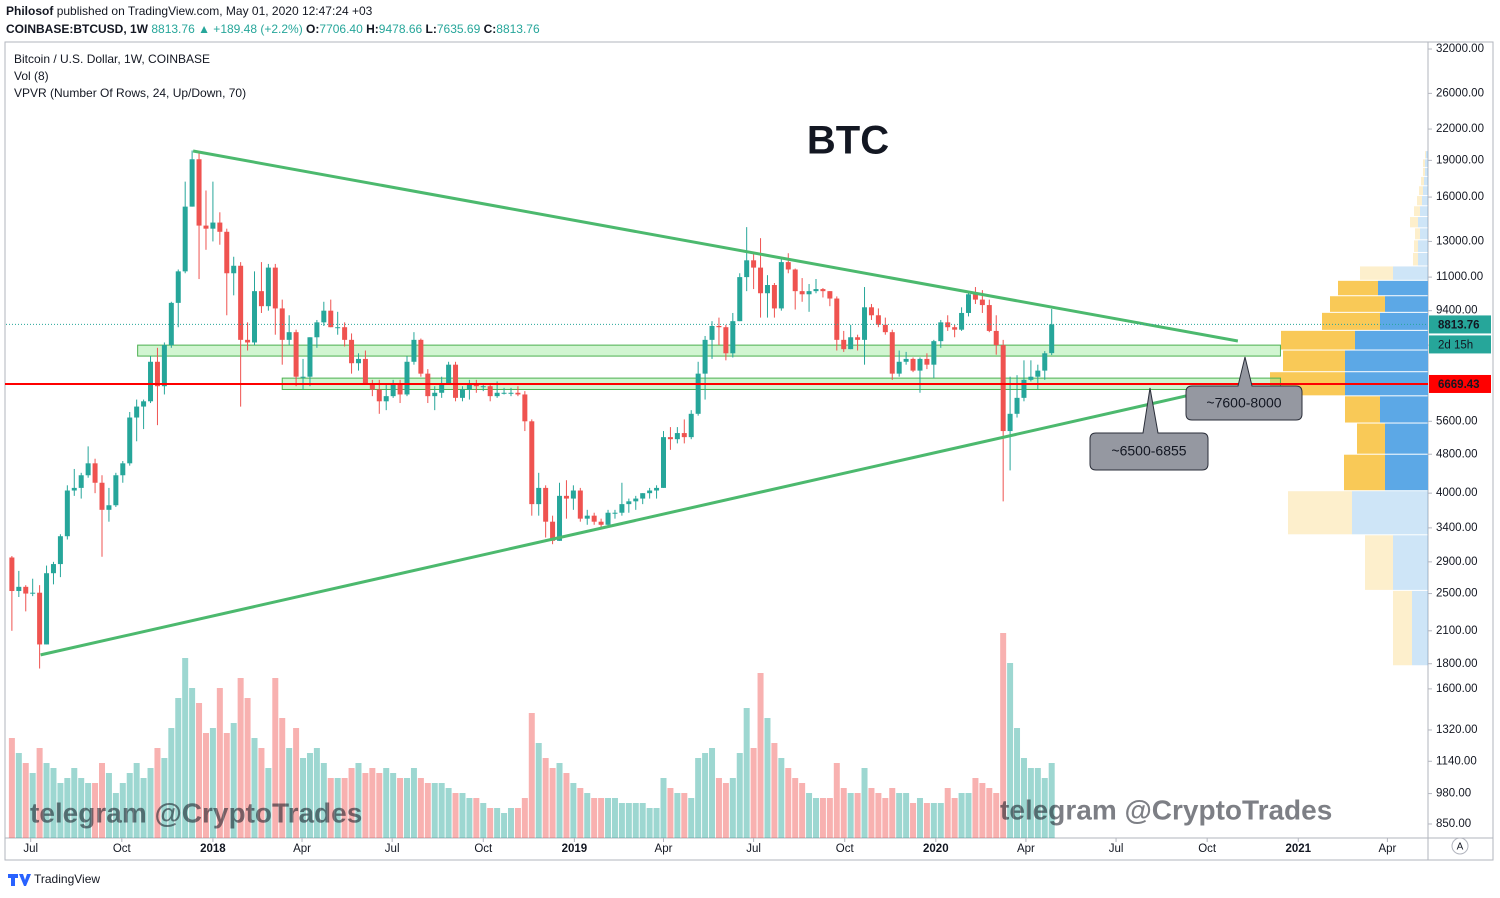 The image size is (1500, 898). Describe the element at coordinates (31, 76) in the screenshot. I see `legend-volume: Vol (8)` at that location.